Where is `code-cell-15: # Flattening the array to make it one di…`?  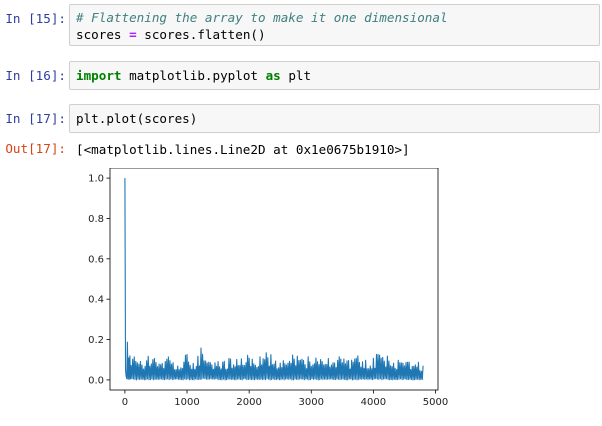
code-cell-15: # Flattening the array to make it one di… is located at coordinates (334, 25).